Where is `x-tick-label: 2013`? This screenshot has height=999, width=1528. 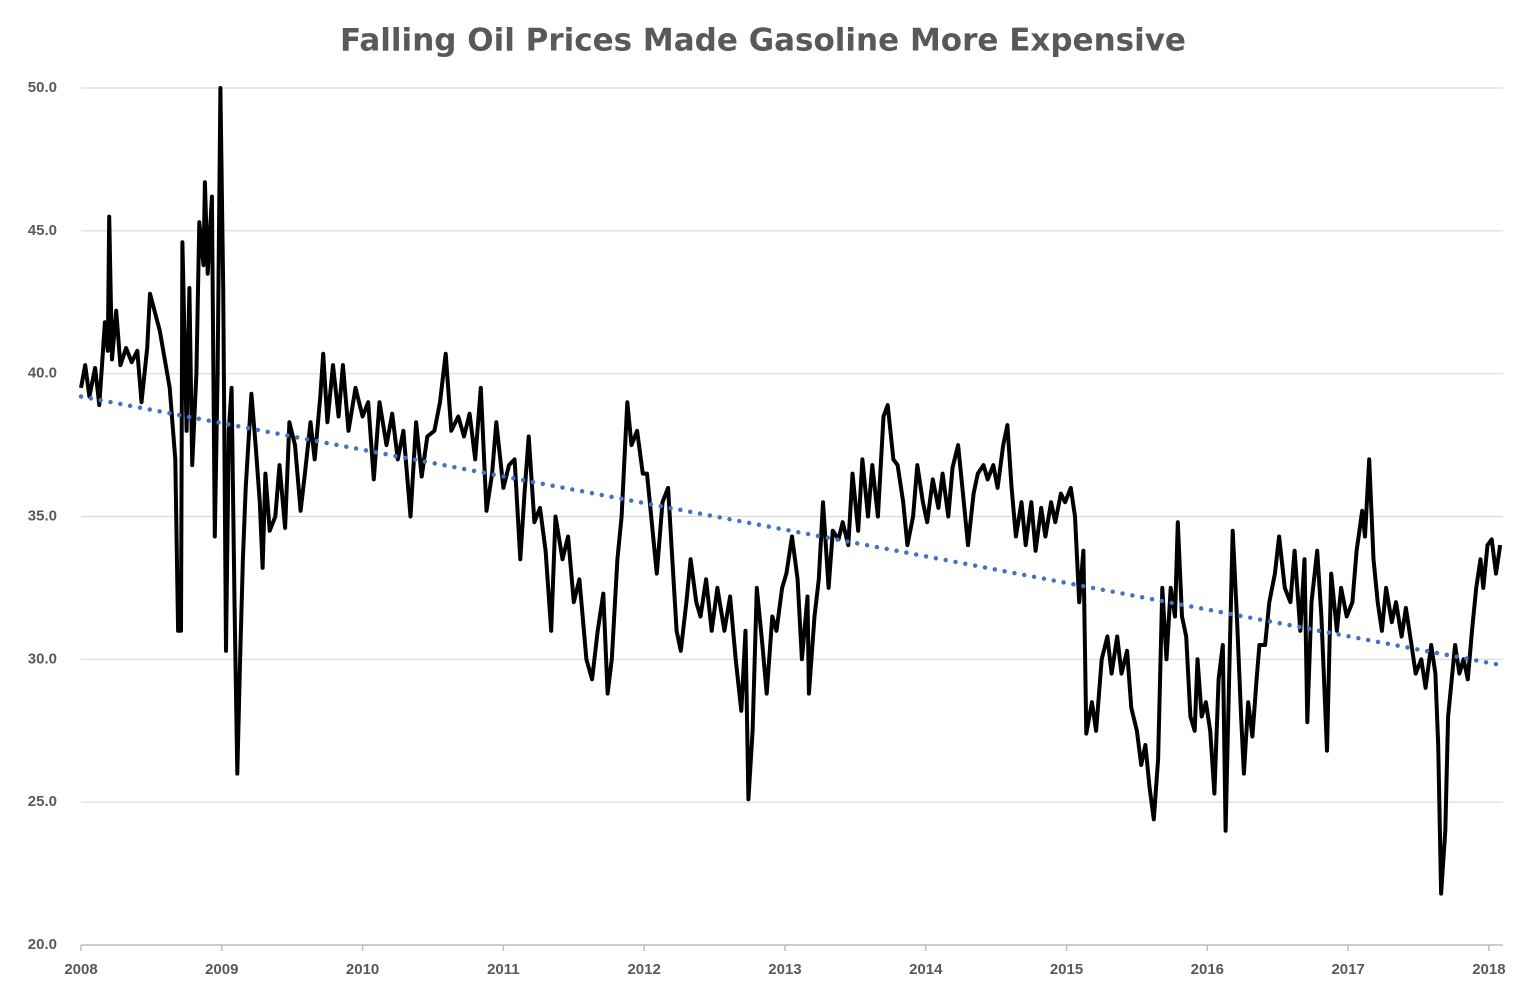 x-tick-label: 2013 is located at coordinates (784, 969).